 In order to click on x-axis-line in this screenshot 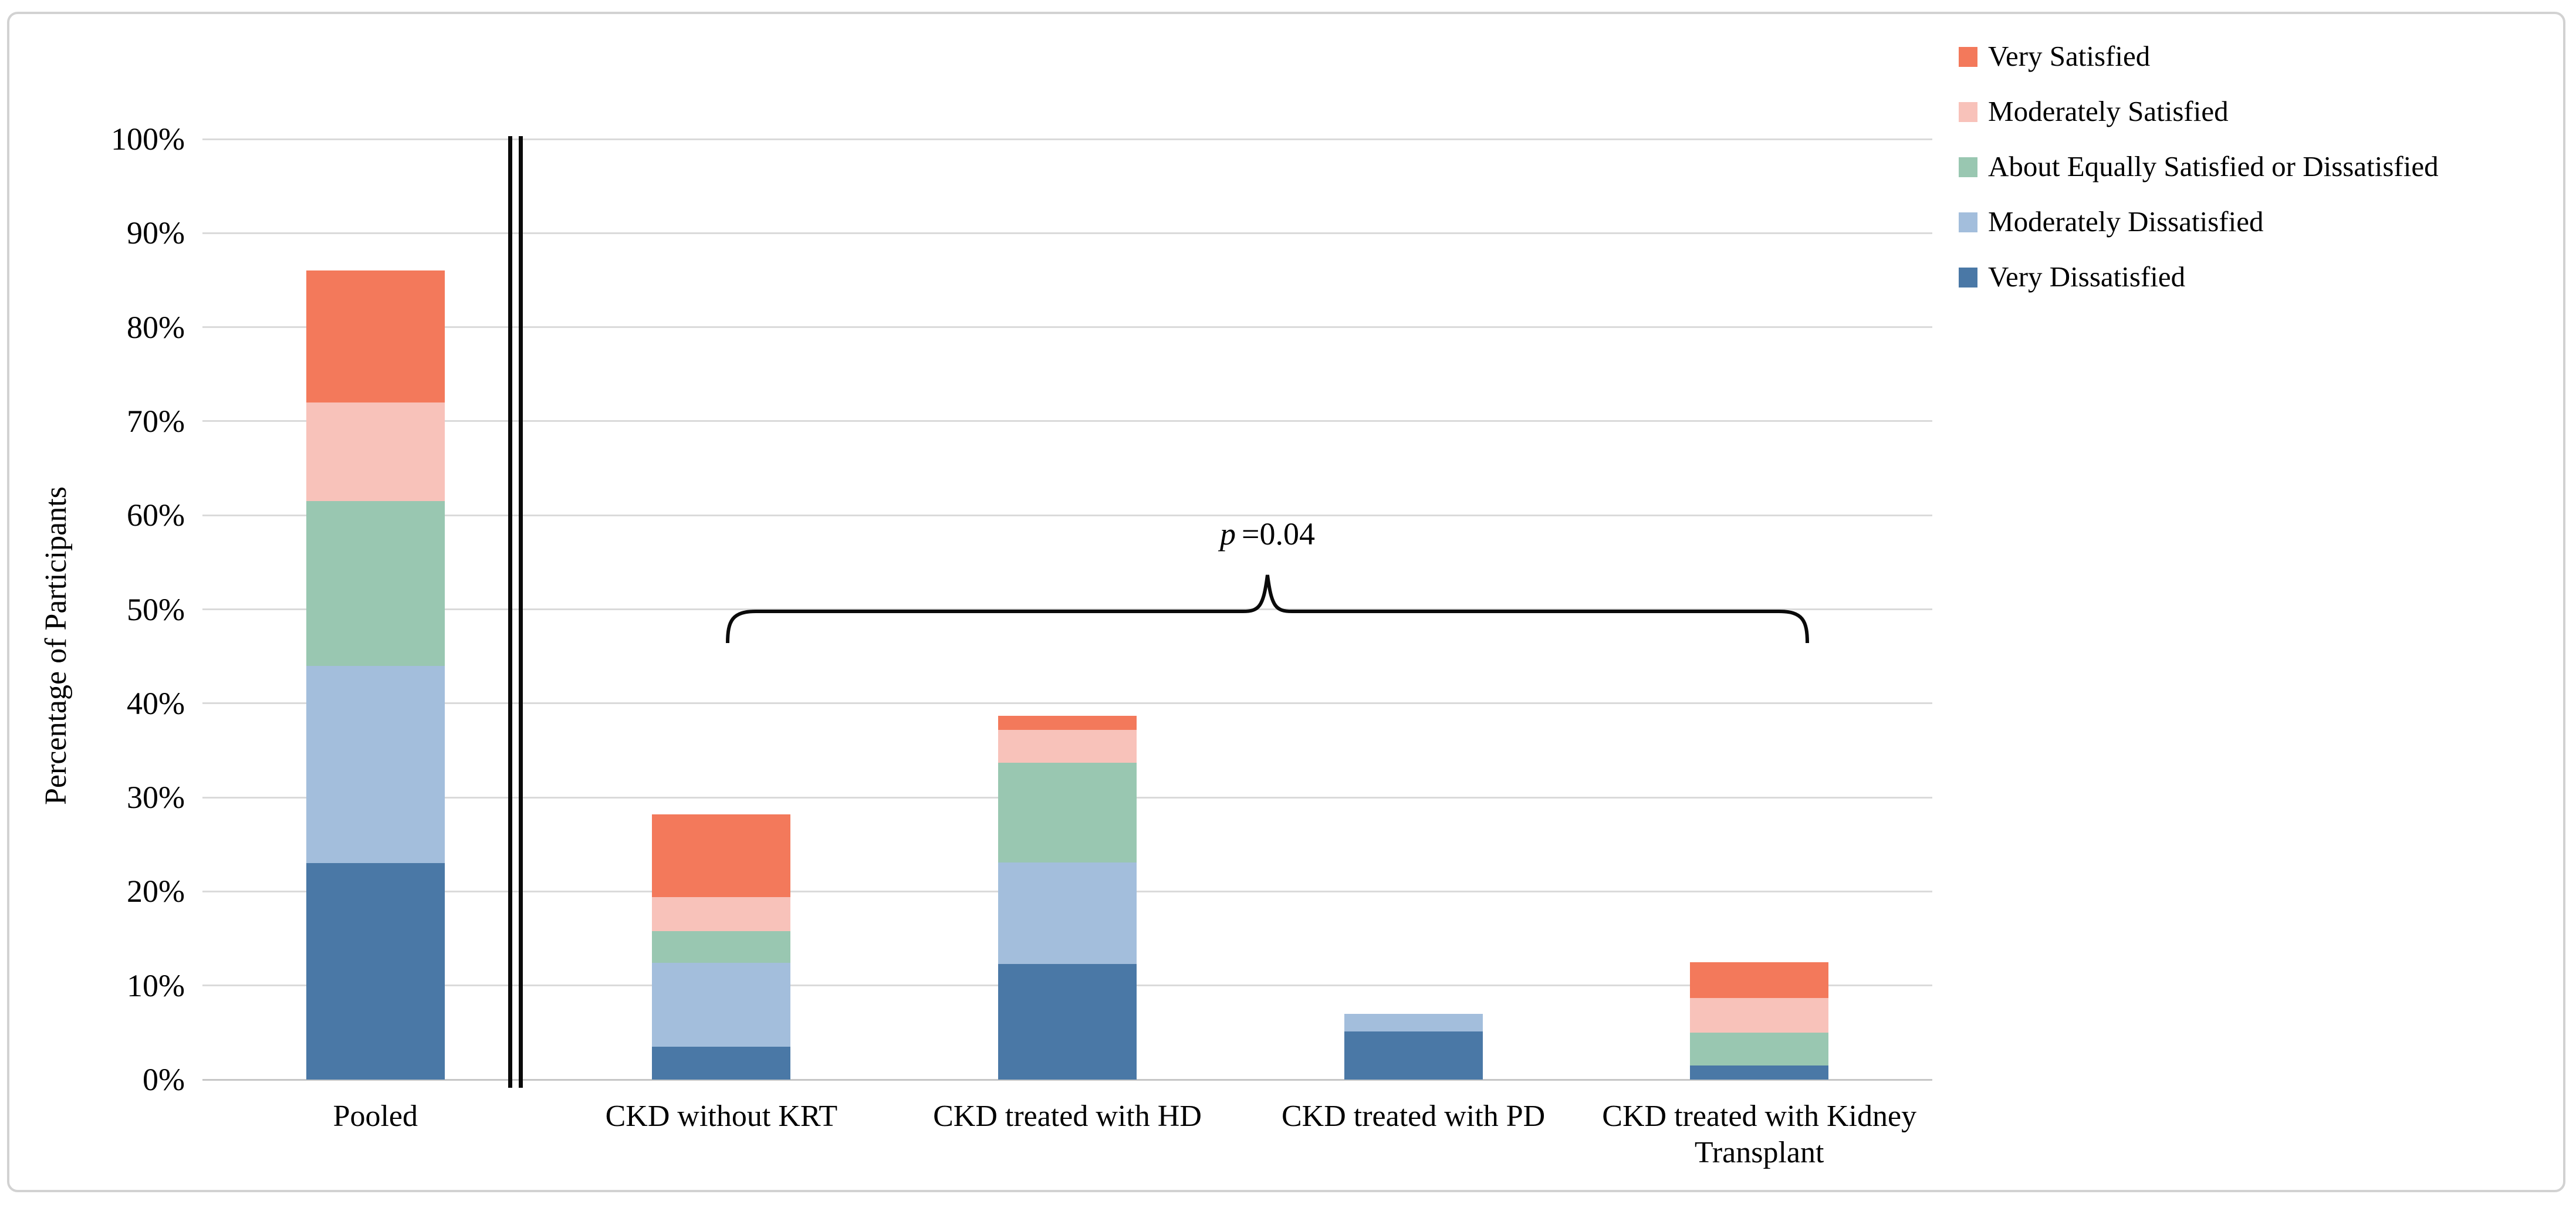, I will do `click(1067, 1080)`.